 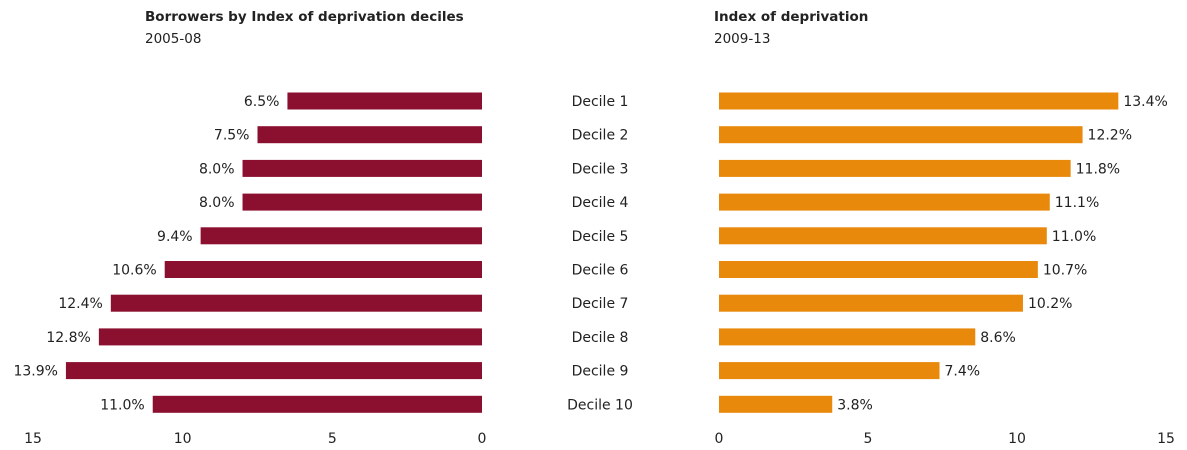 What do you see at coordinates (600, 136) in the screenshot?
I see `category-label: Decile 2` at bounding box center [600, 136].